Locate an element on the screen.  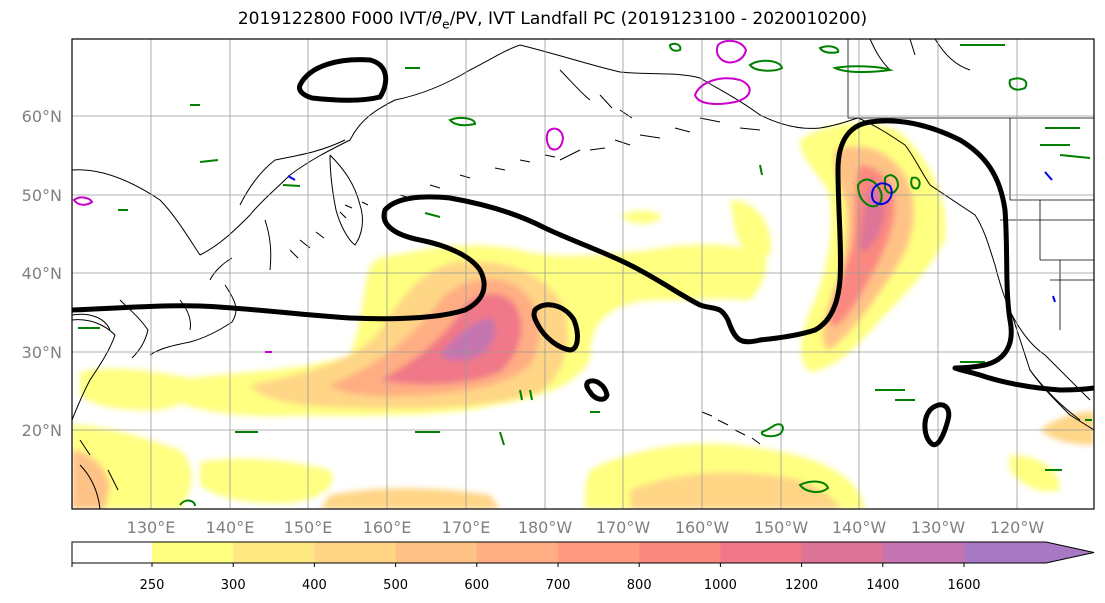
lat-label-60n: 60°N is located at coordinates (42, 116).